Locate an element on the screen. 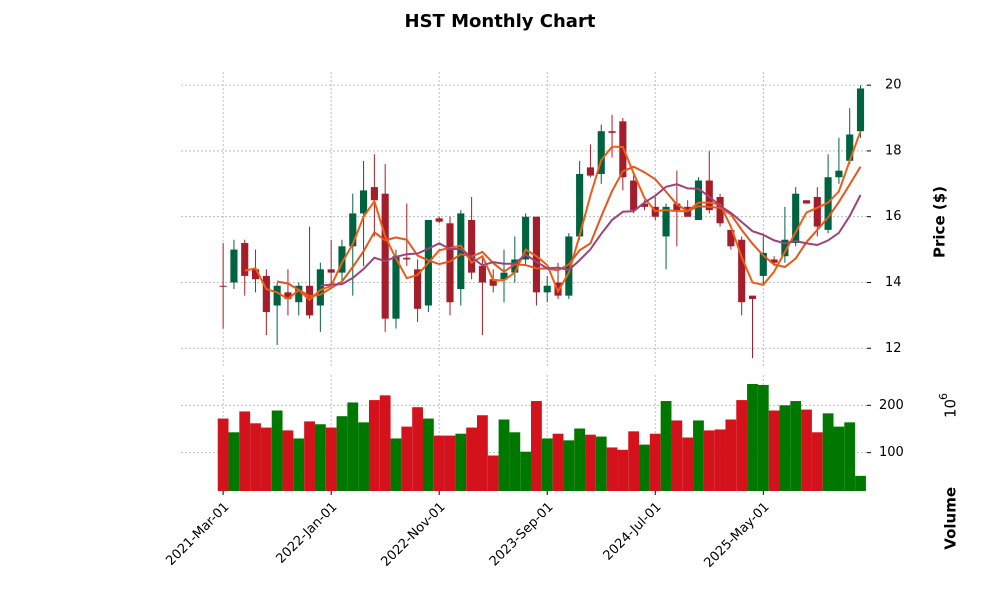 This screenshot has width=1000, height=600. volume-axis-title: Volume is located at coordinates (951, 518).